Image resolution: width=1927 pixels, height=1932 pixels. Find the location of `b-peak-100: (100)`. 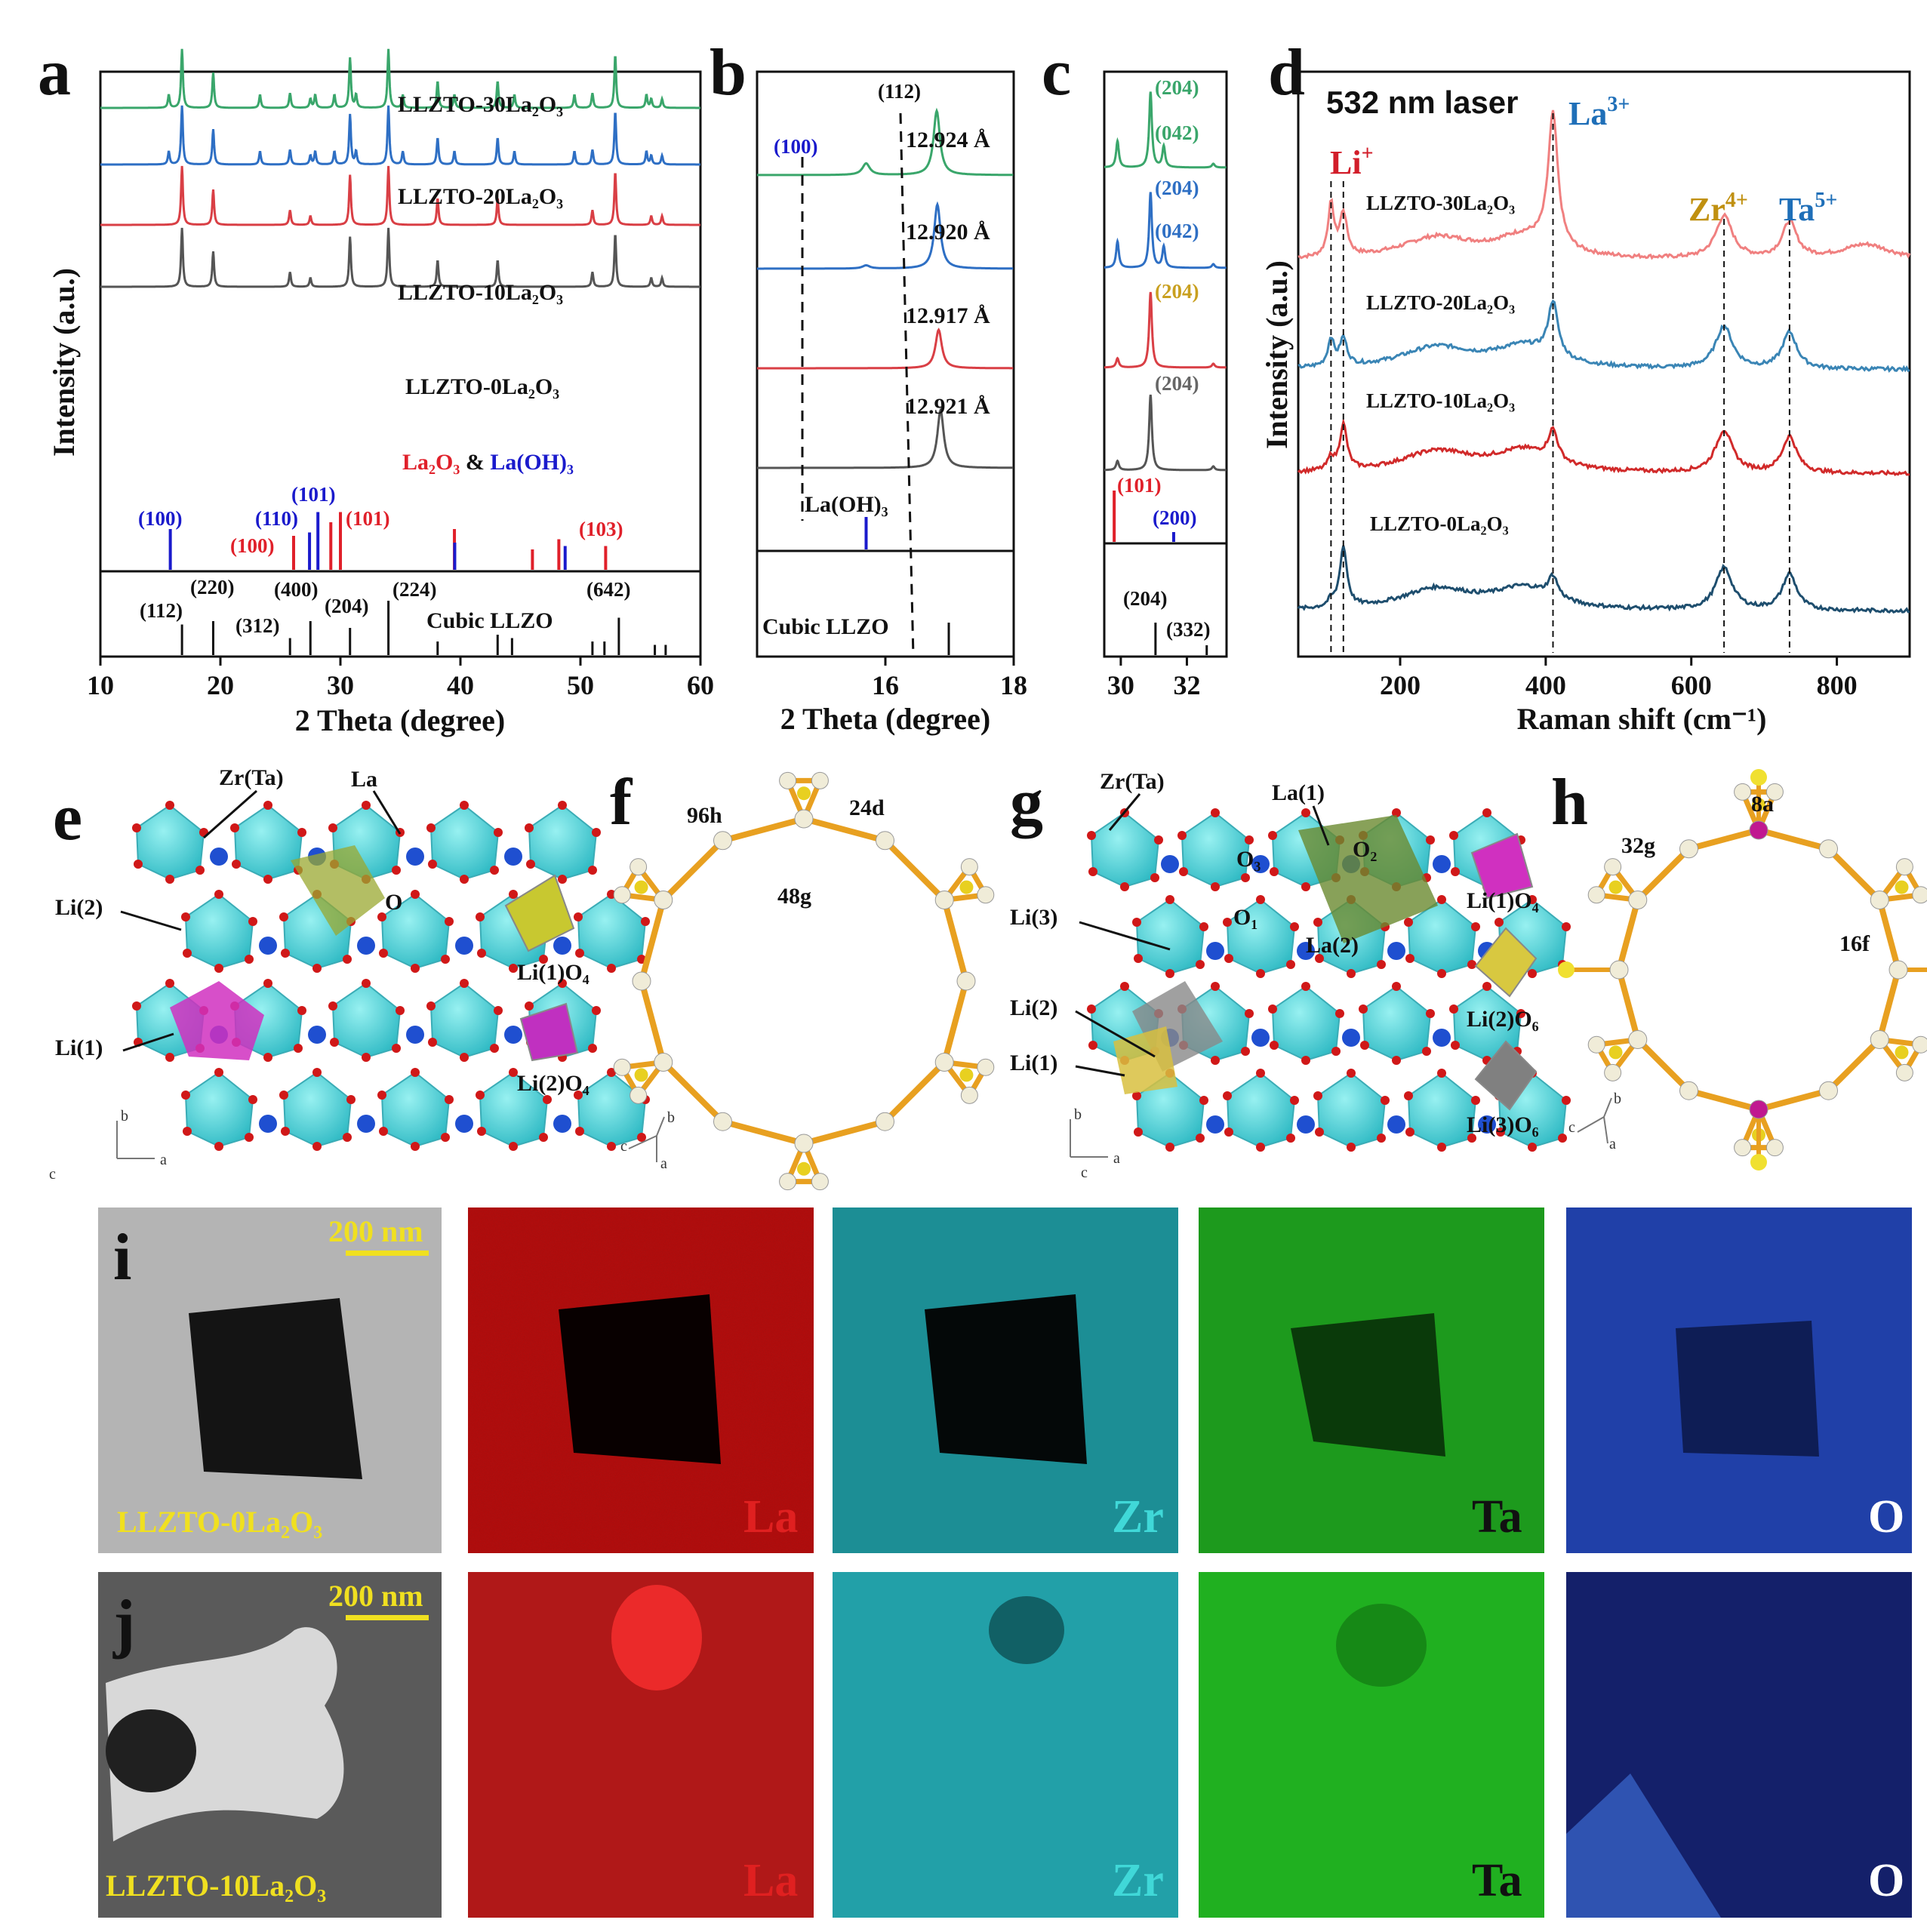

b-peak-100: (100) is located at coordinates (795, 146).